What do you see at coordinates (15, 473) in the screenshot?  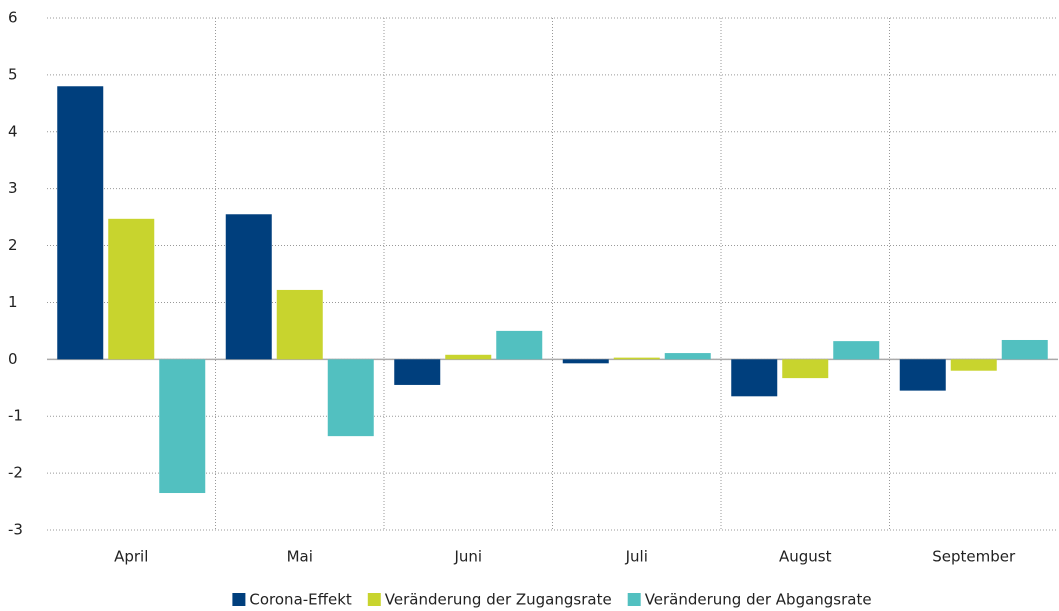 I see `y-tick-label: -2` at bounding box center [15, 473].